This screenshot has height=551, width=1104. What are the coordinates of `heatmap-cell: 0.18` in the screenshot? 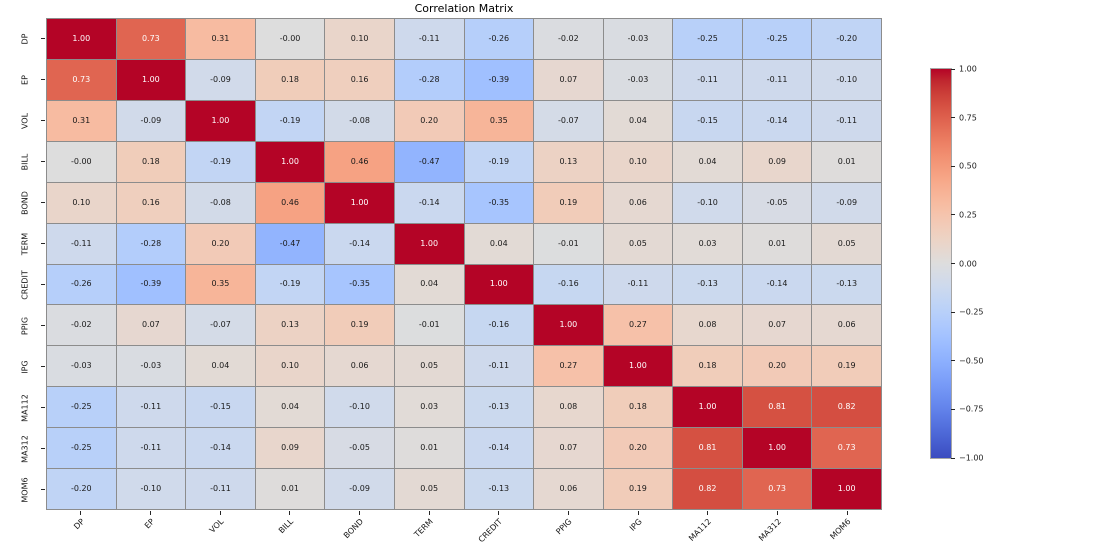 It's located at (707, 366).